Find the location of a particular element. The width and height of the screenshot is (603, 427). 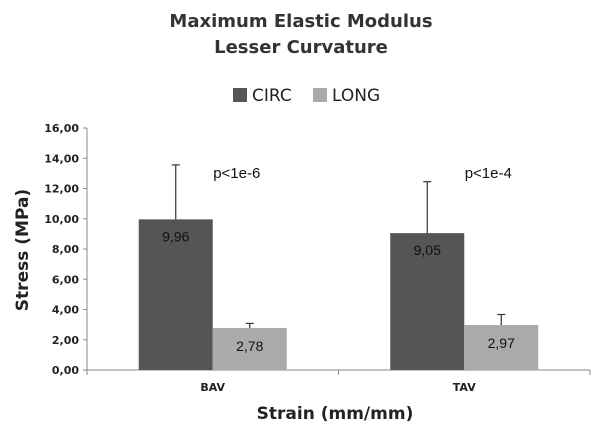

p-value-annotation-tav: p<1e-4 is located at coordinates (488, 173).